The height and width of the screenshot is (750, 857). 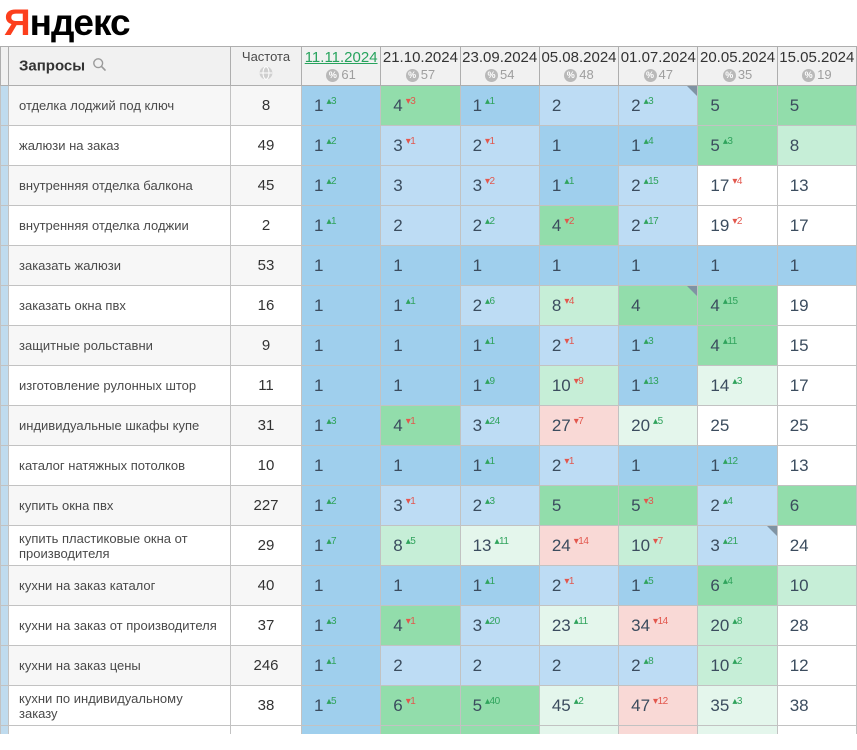 What do you see at coordinates (737, 585) in the screenshot?
I see `position-cell: 6 ▴4` at bounding box center [737, 585].